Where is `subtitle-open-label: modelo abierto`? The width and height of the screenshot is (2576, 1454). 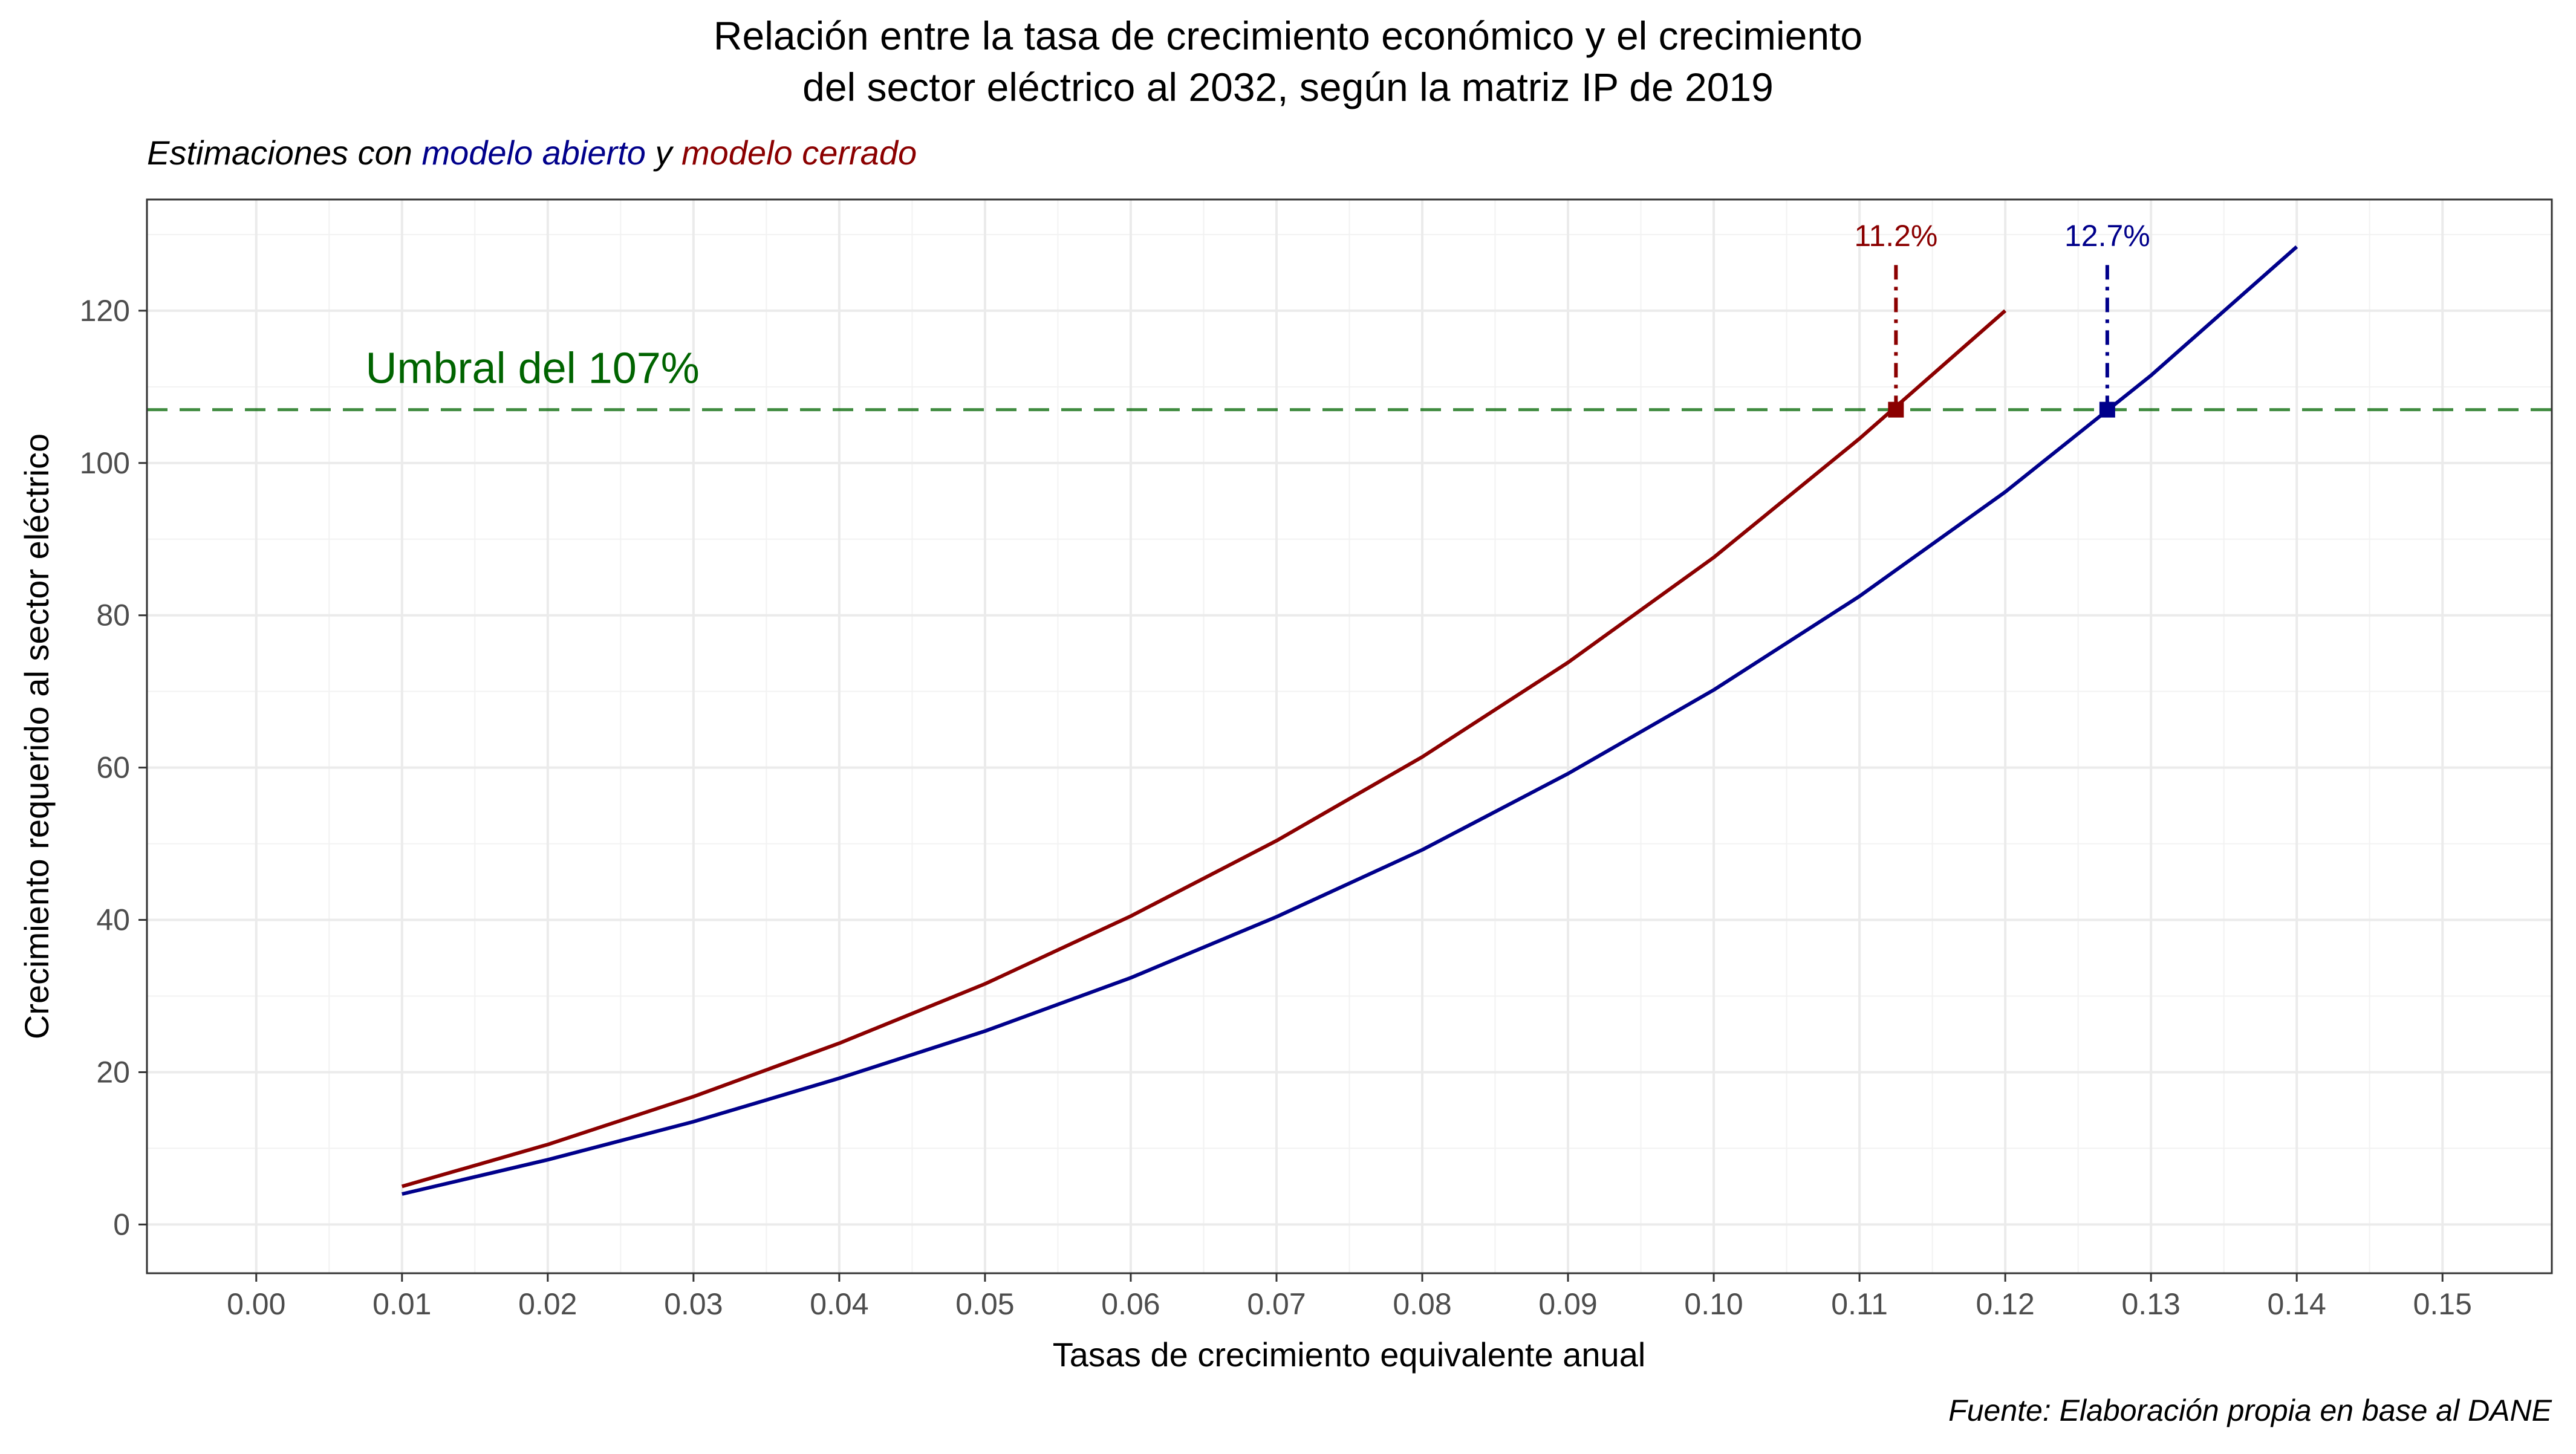 subtitle-open-label: modelo abierto is located at coordinates (533, 153).